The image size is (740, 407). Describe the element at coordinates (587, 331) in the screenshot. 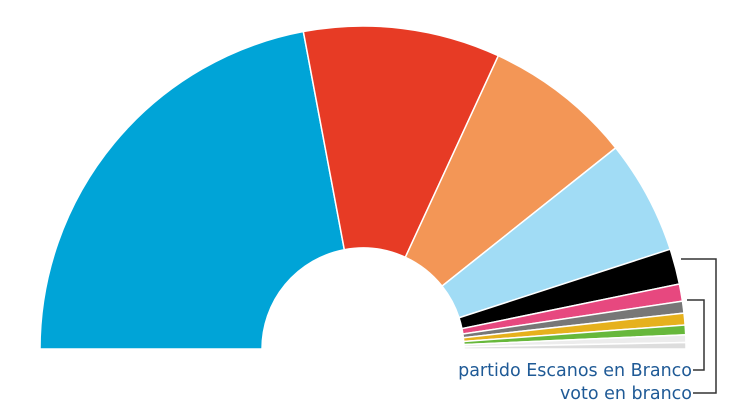

I see `annotation-brackets: partido Escanos en Branco voto en branco` at that location.